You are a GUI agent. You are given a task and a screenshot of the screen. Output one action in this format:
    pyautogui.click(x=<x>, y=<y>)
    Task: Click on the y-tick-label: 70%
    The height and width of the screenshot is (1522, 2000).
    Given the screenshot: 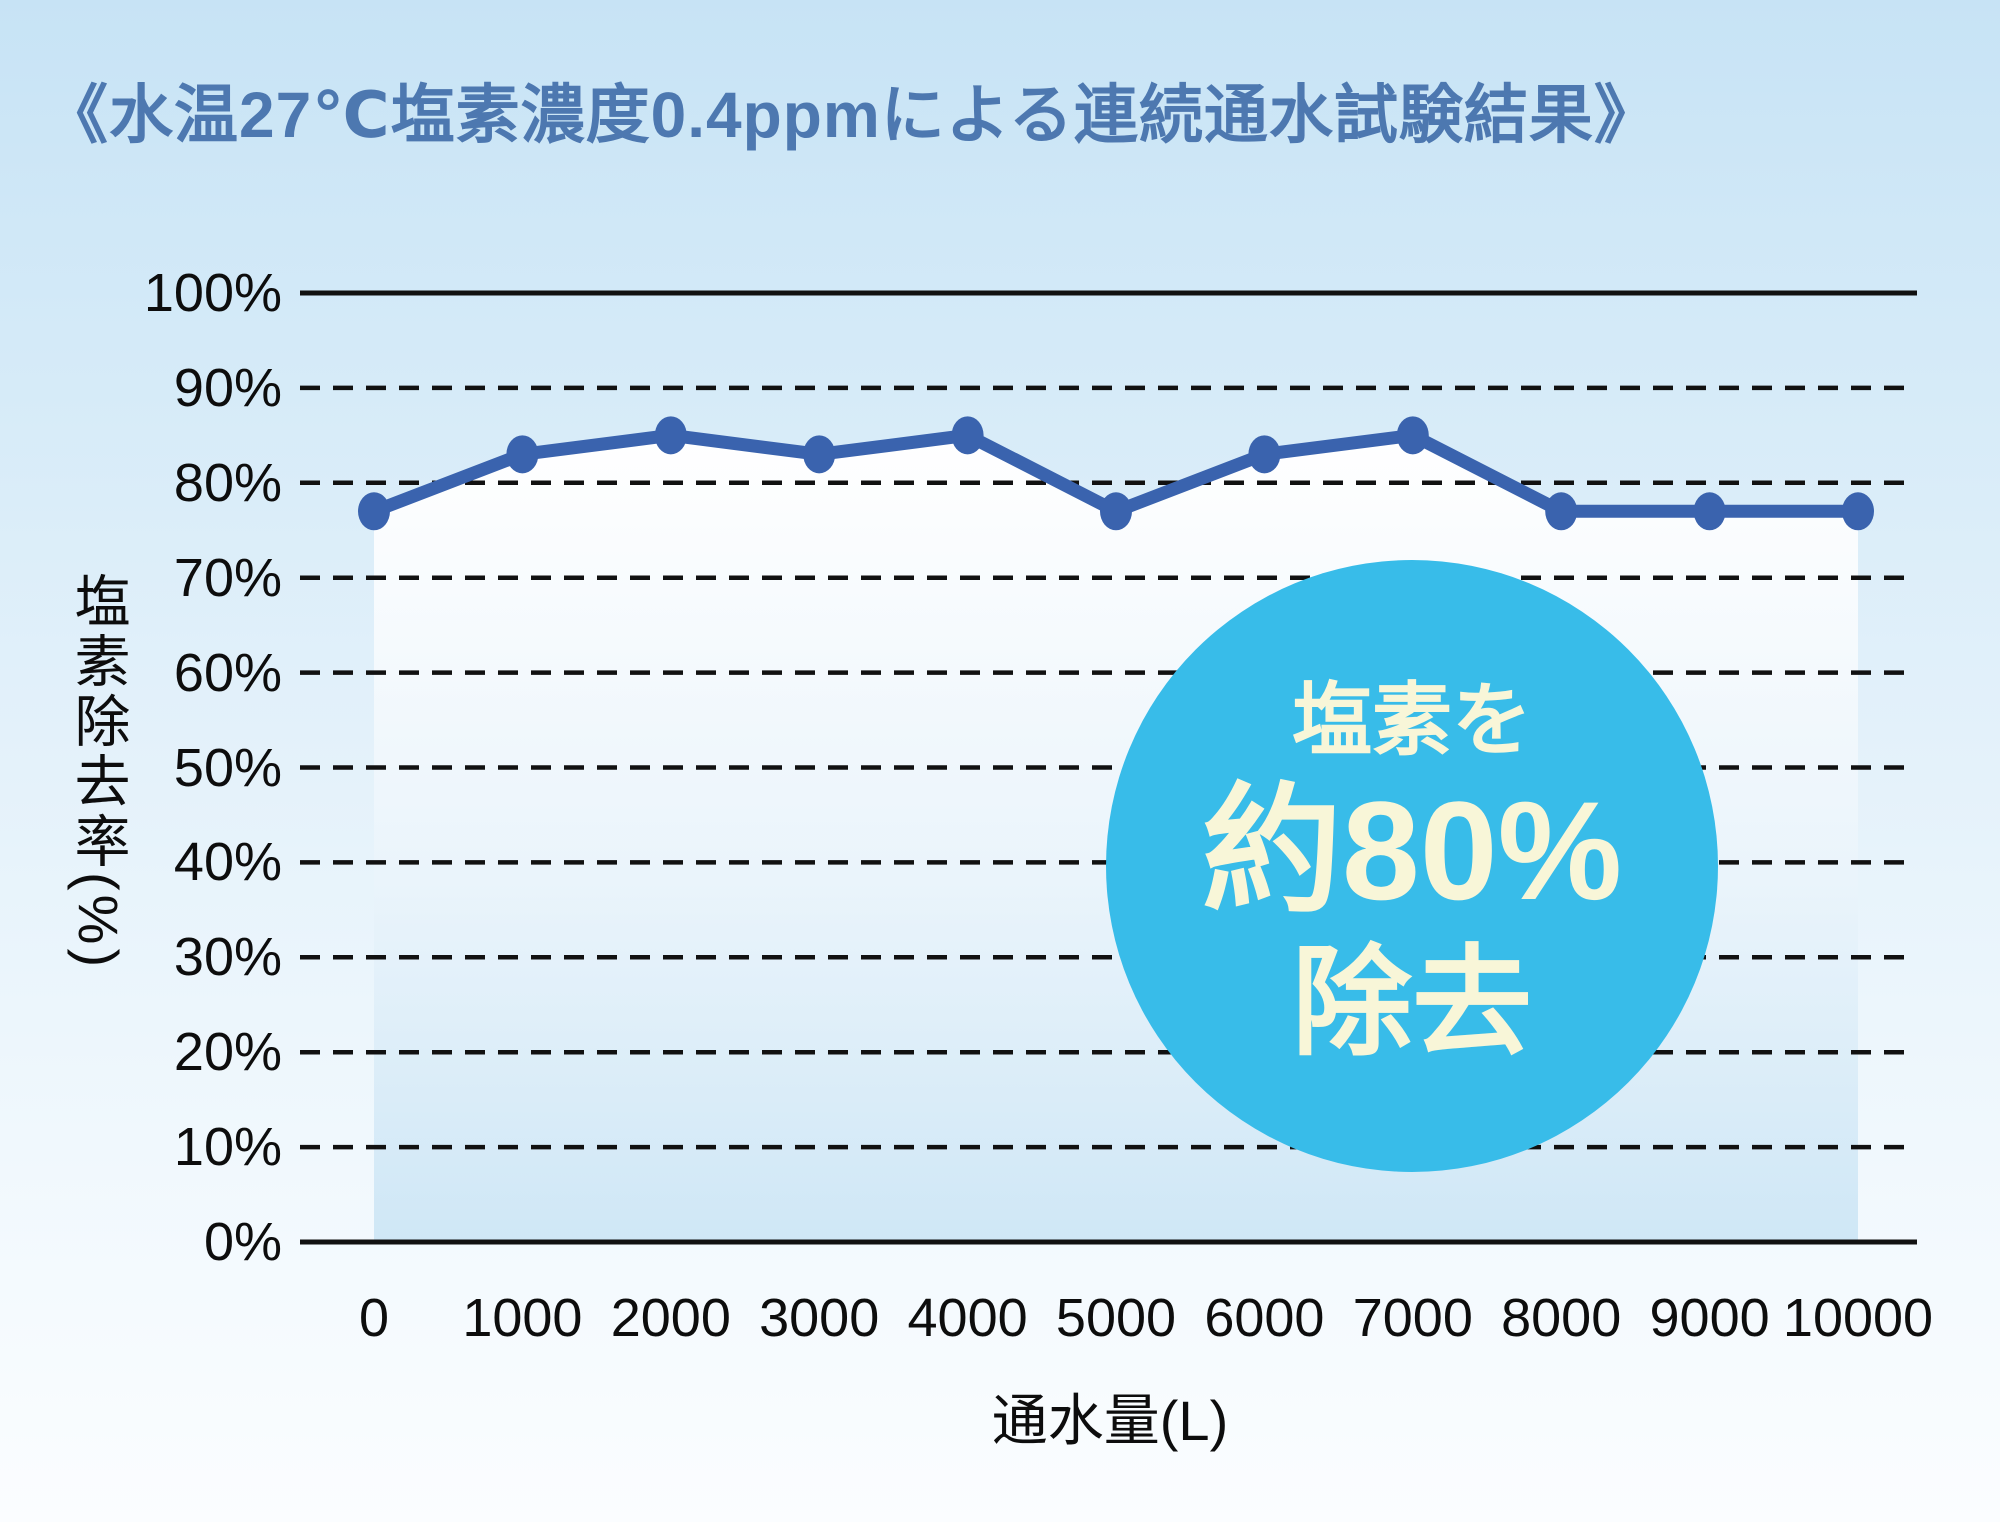 What is the action you would take?
    pyautogui.click(x=227, y=577)
    